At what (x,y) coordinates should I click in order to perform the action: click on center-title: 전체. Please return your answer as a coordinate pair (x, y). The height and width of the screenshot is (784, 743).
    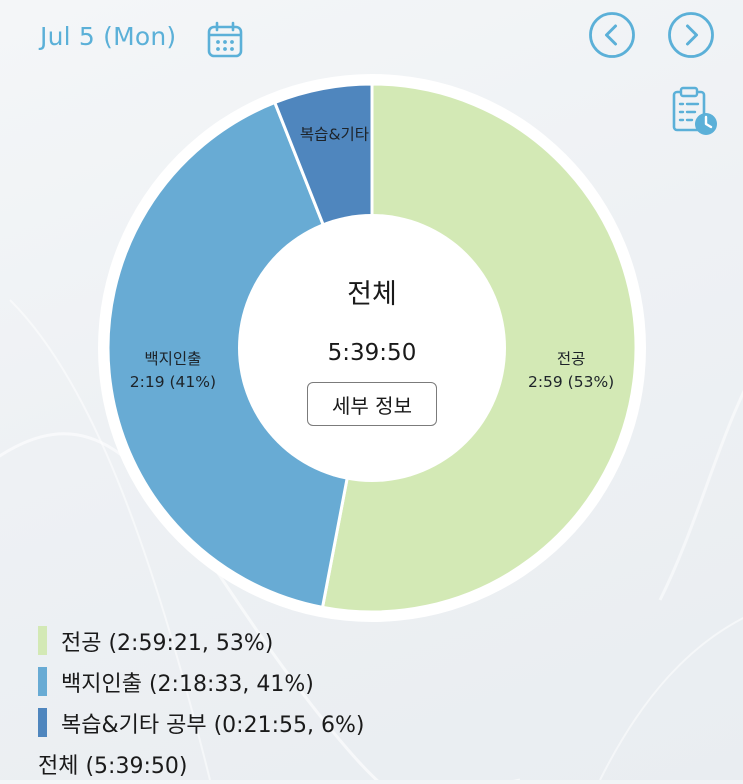
    Looking at the image, I should click on (372, 294).